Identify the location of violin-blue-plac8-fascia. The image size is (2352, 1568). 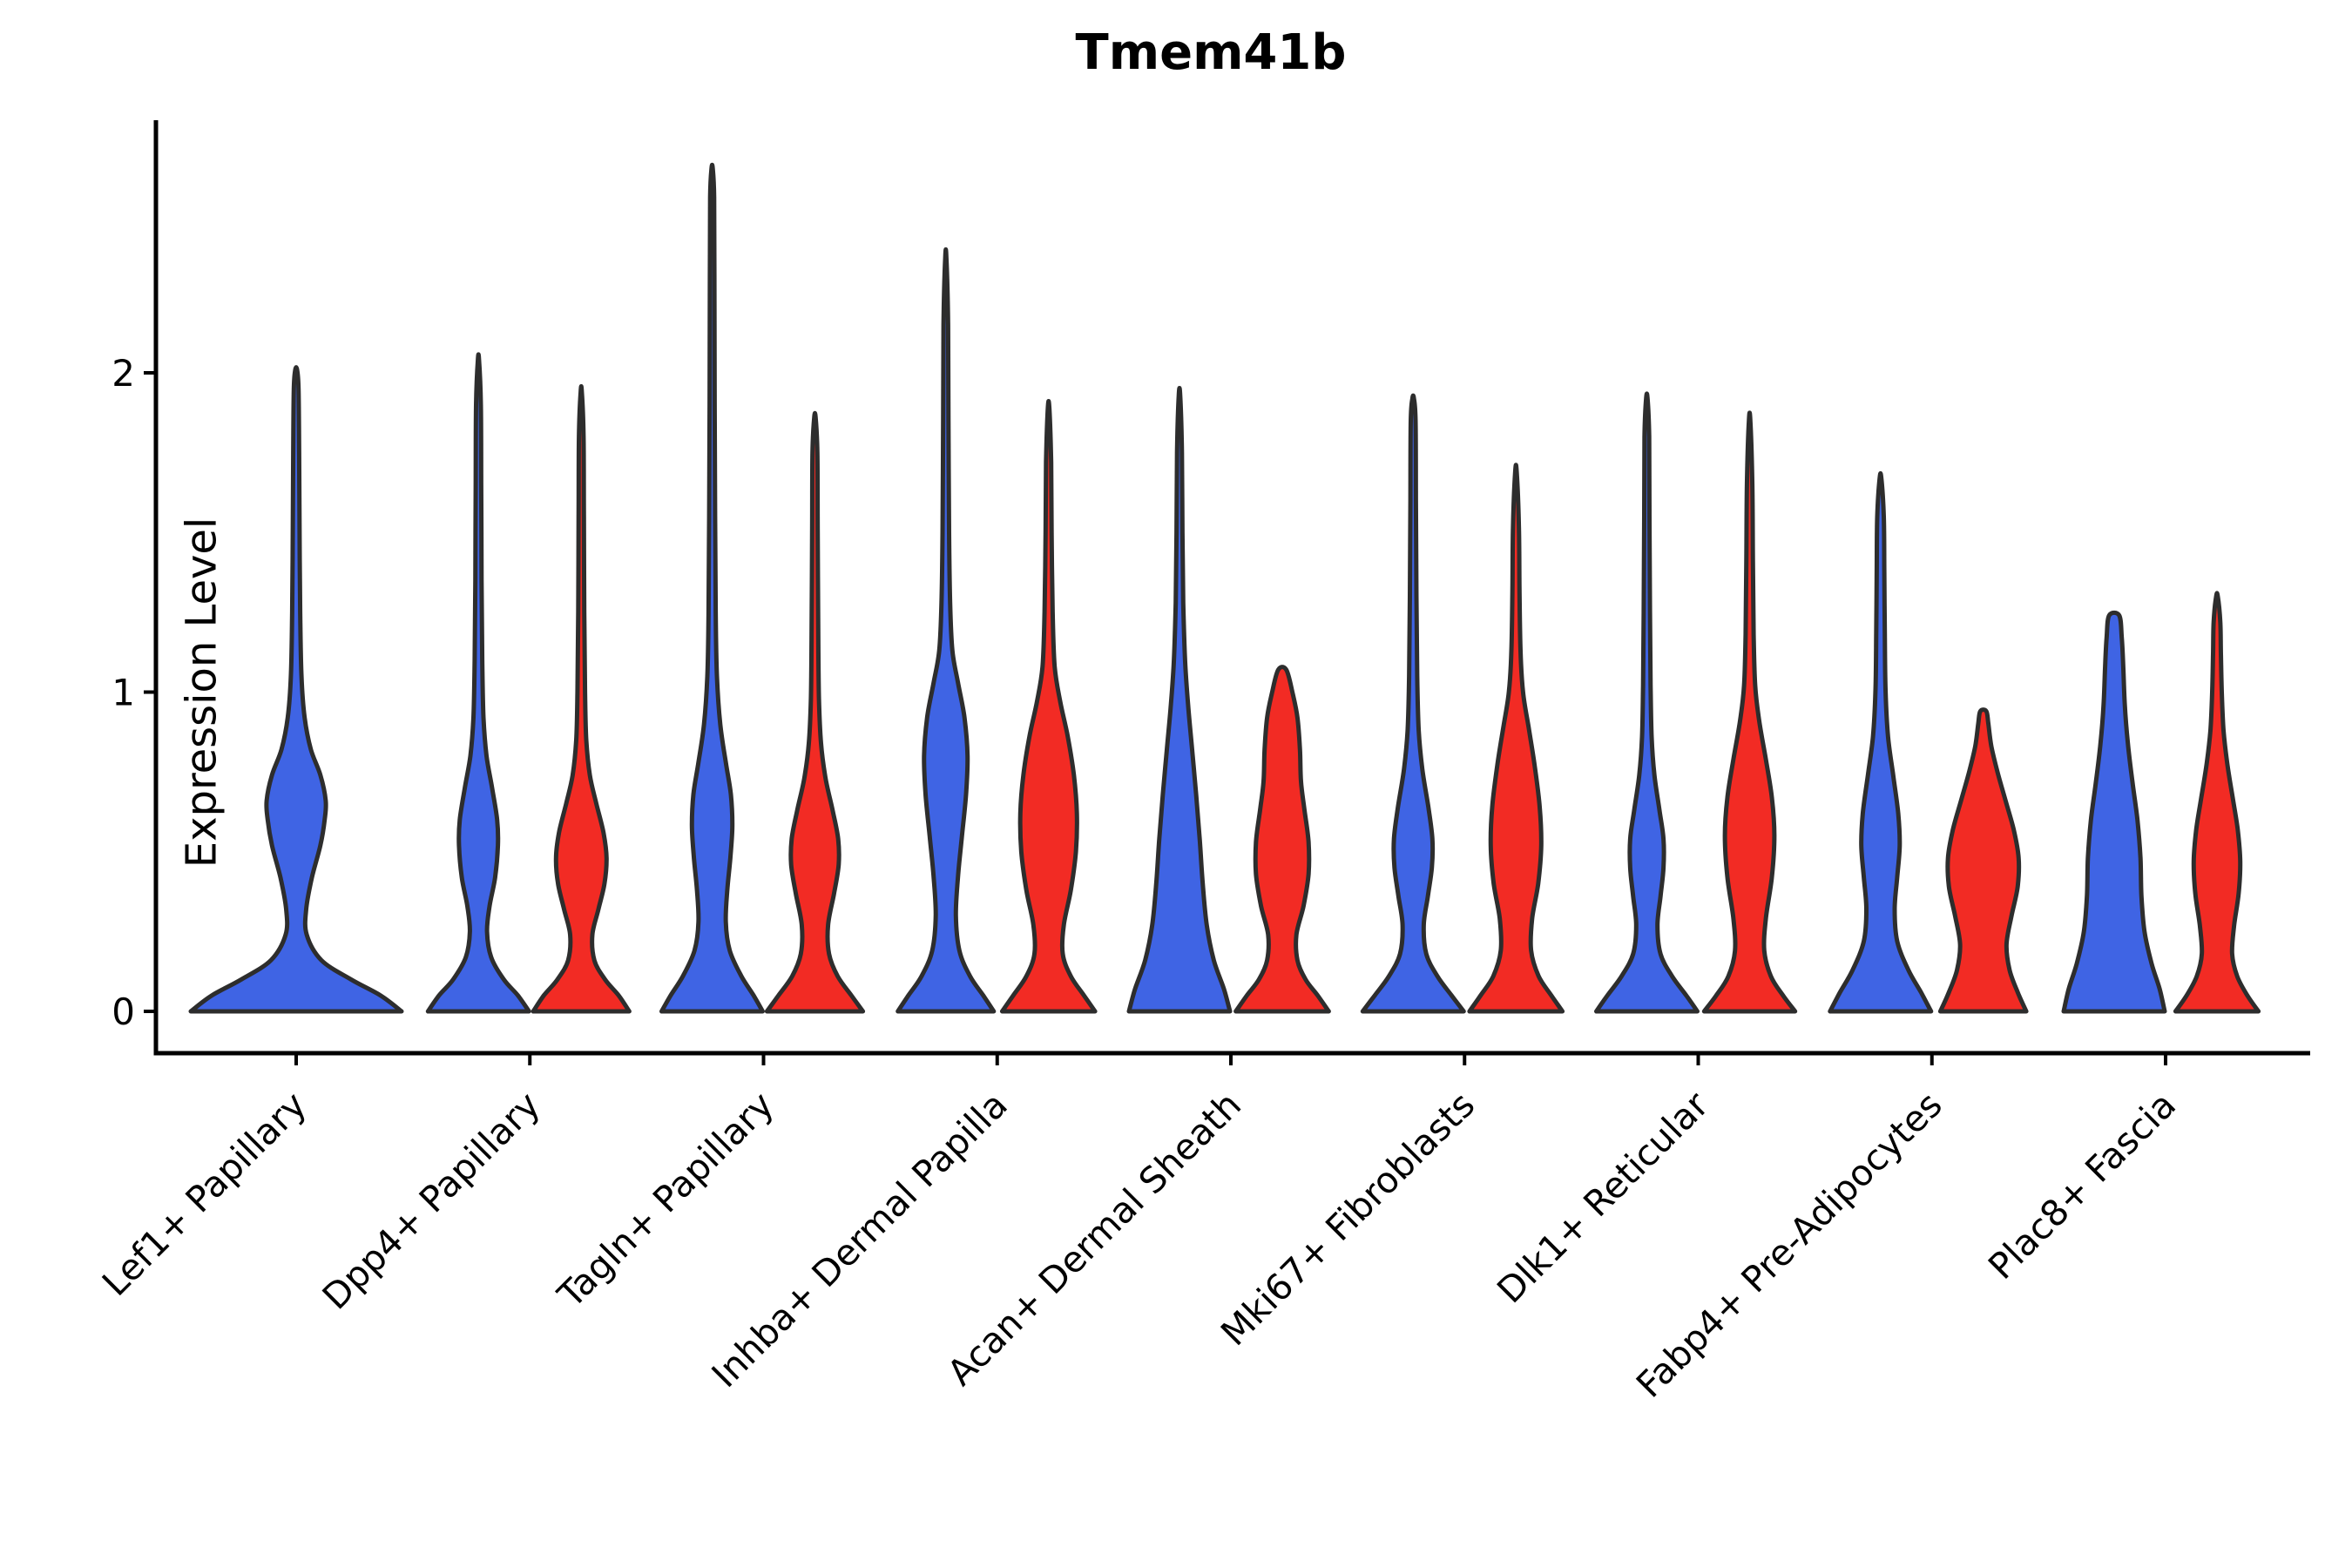
(2114, 812).